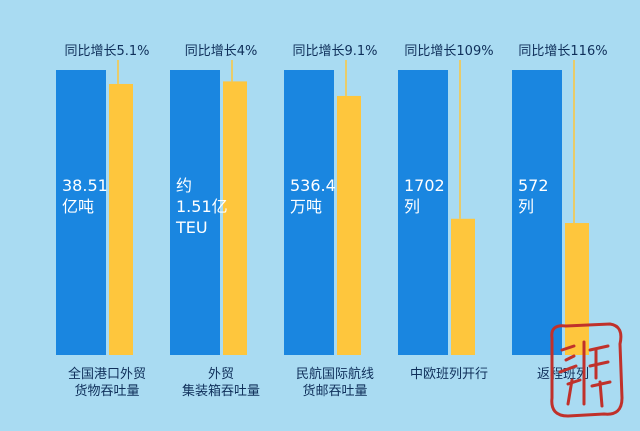 This screenshot has width=640, height=431. I want to click on growth-label-4: 同比增长116%, so click(563, 51).